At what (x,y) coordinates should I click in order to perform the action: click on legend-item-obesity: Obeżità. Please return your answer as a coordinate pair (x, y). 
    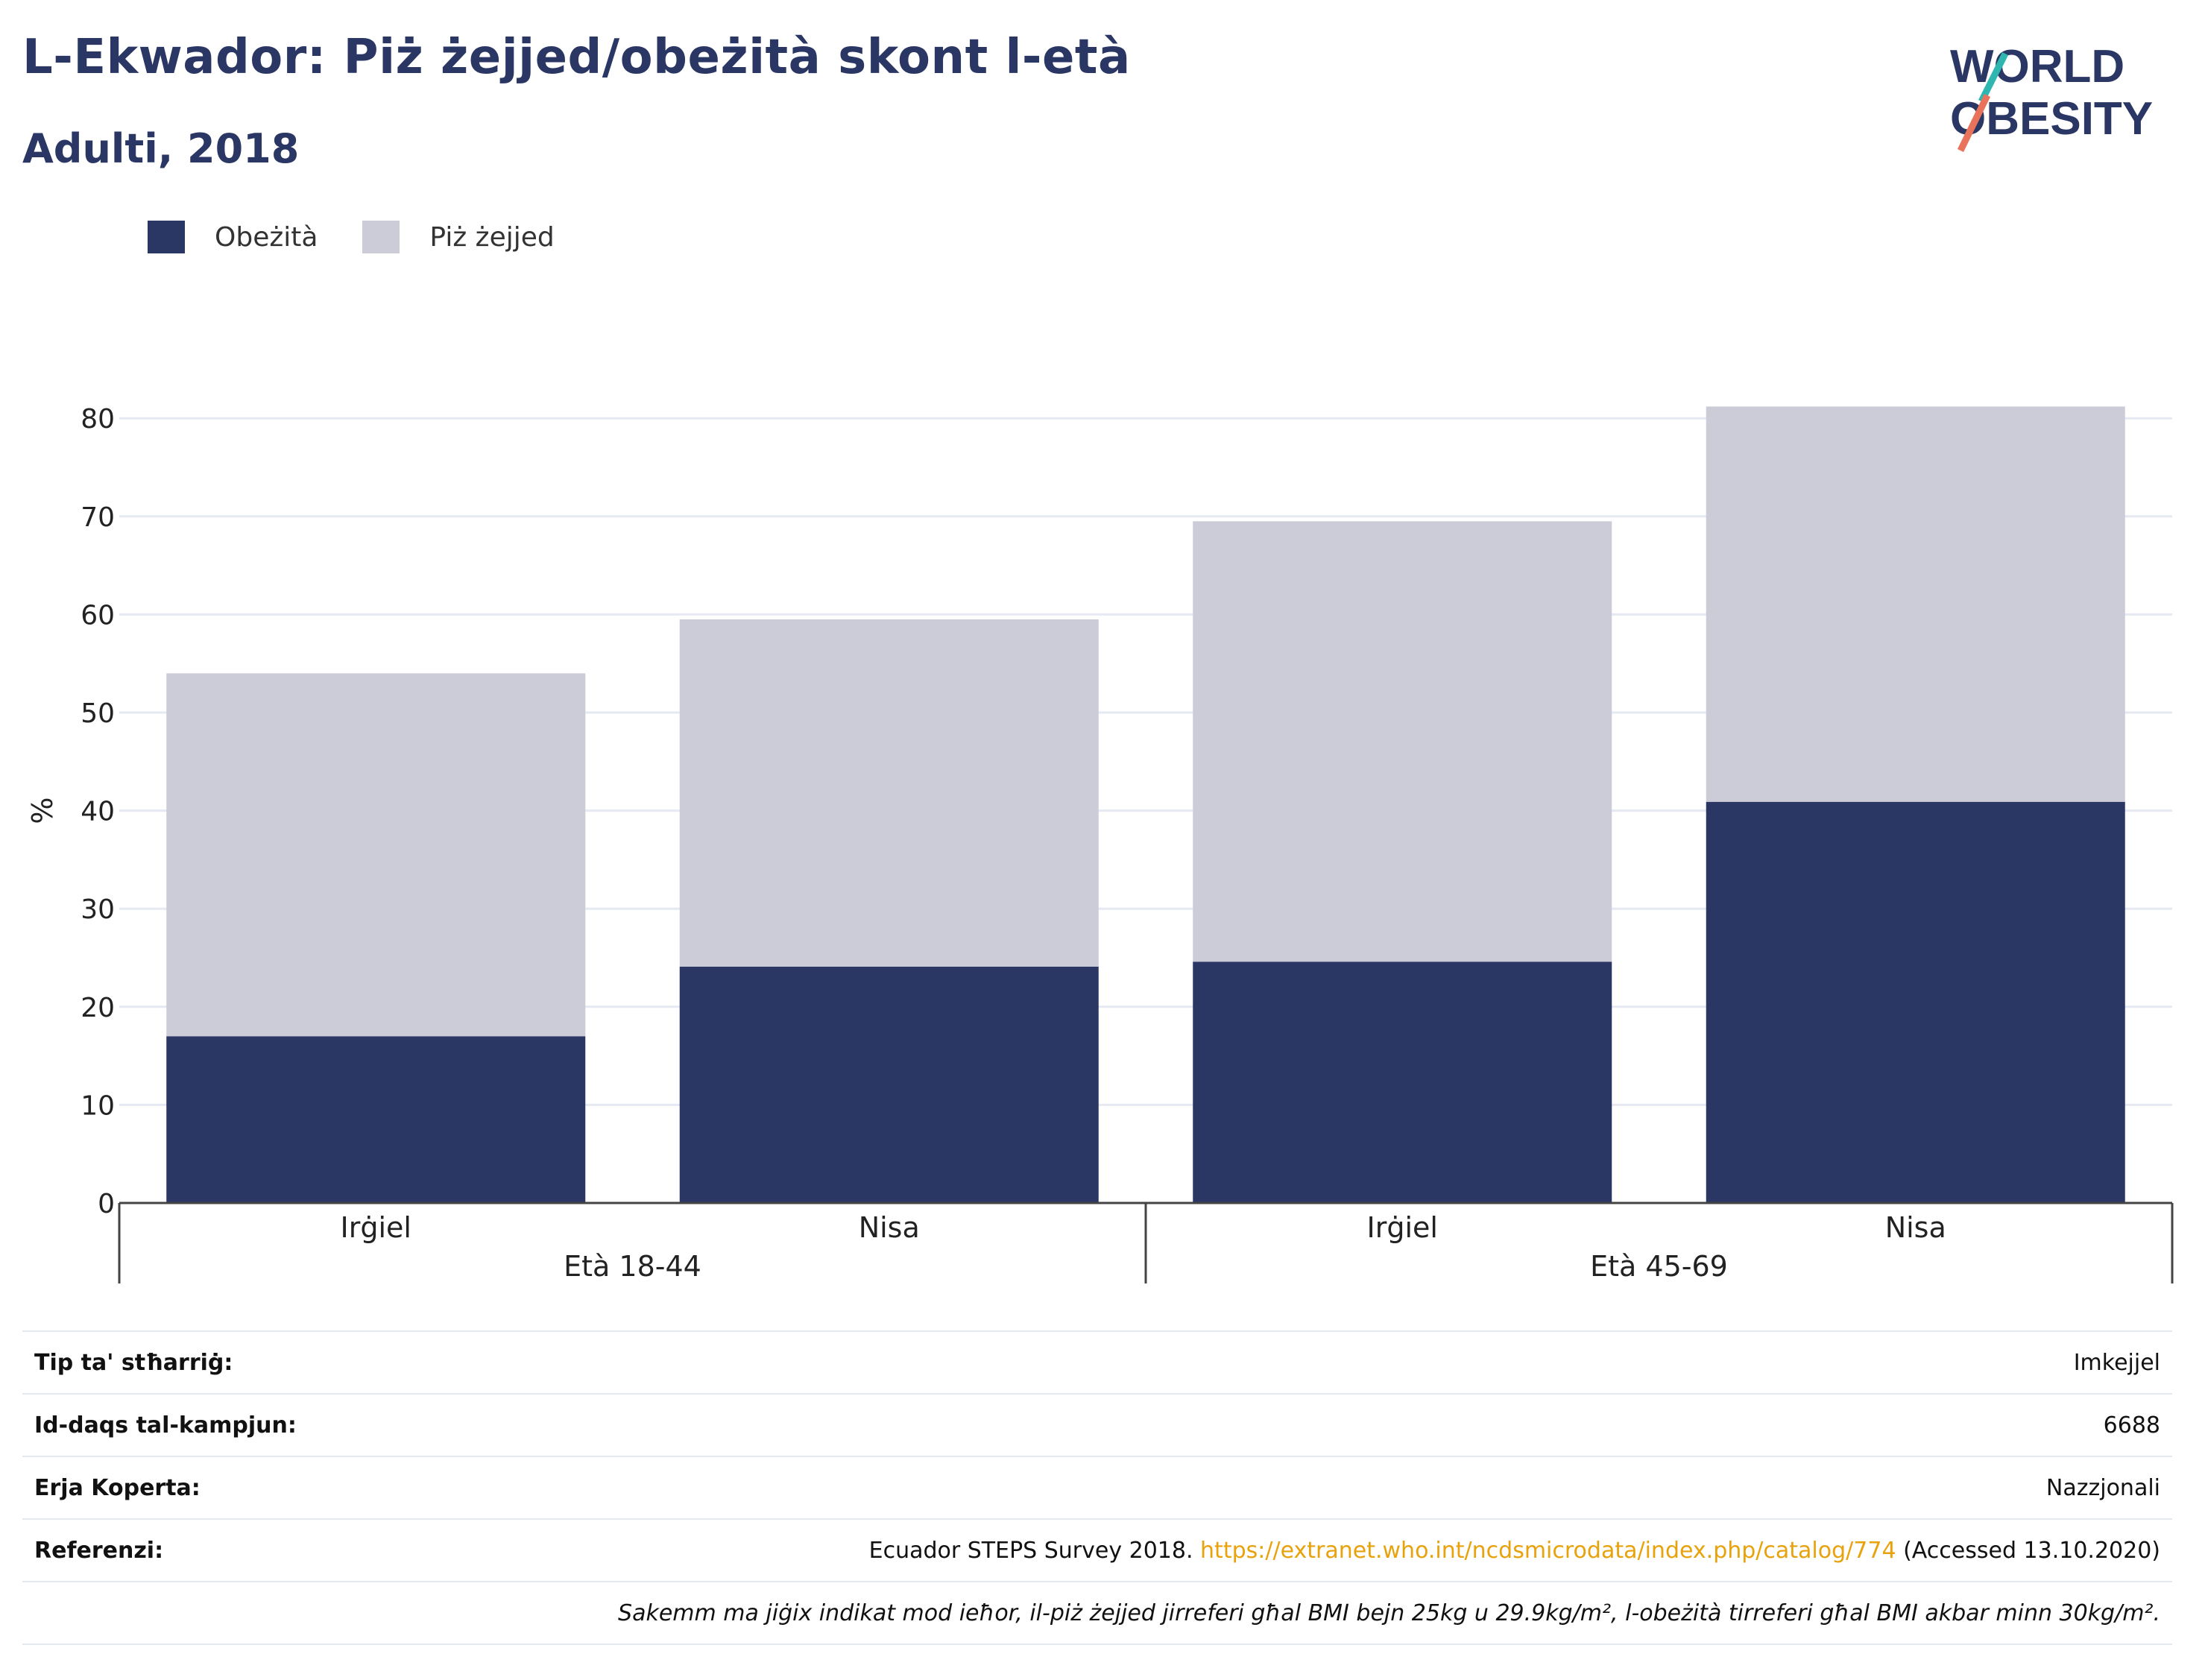
    Looking at the image, I should click on (233, 237).